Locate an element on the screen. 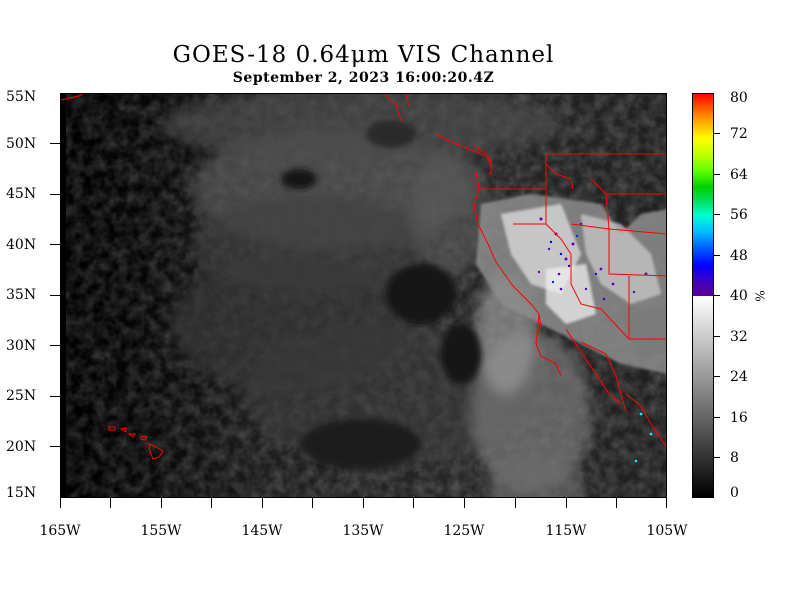 Image resolution: width=800 pixels, height=600 pixels. lat-label: 50N is located at coordinates (21, 144).